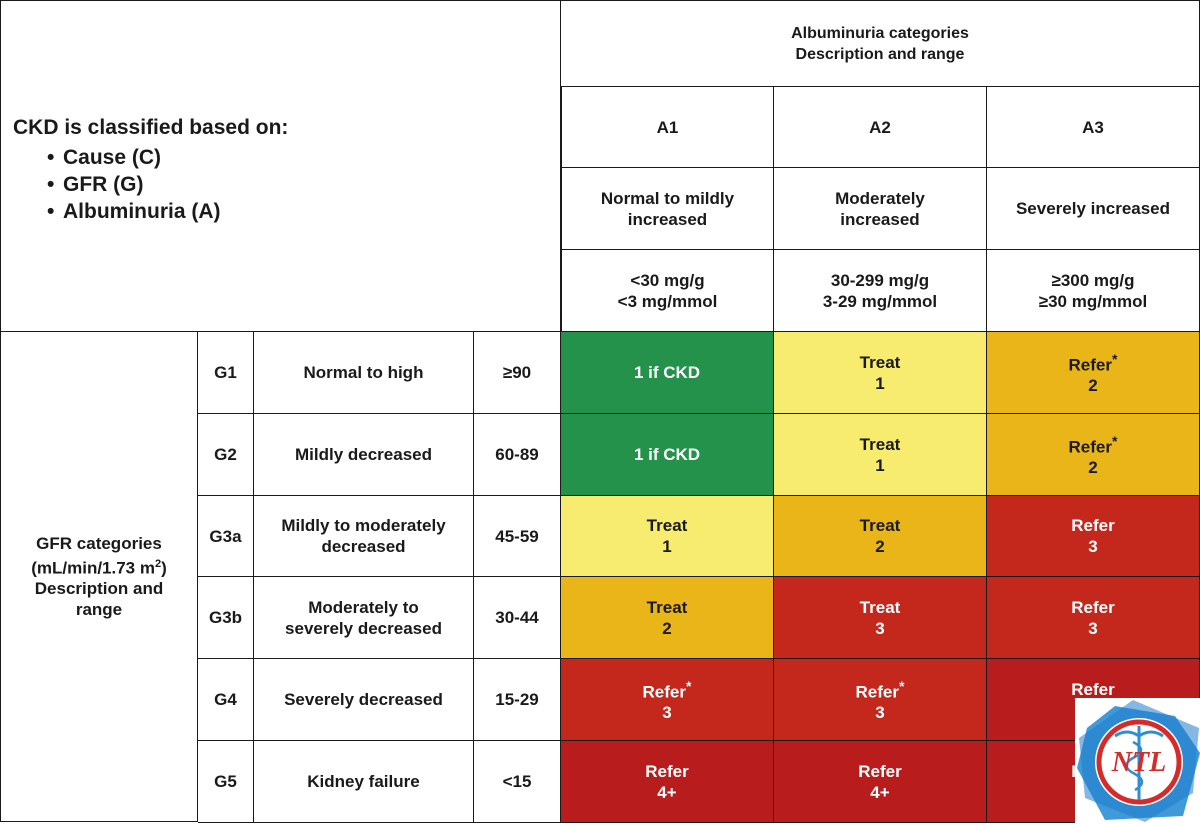  I want to click on albuminuria-range-line: 30-299 mg/g, so click(880, 280).